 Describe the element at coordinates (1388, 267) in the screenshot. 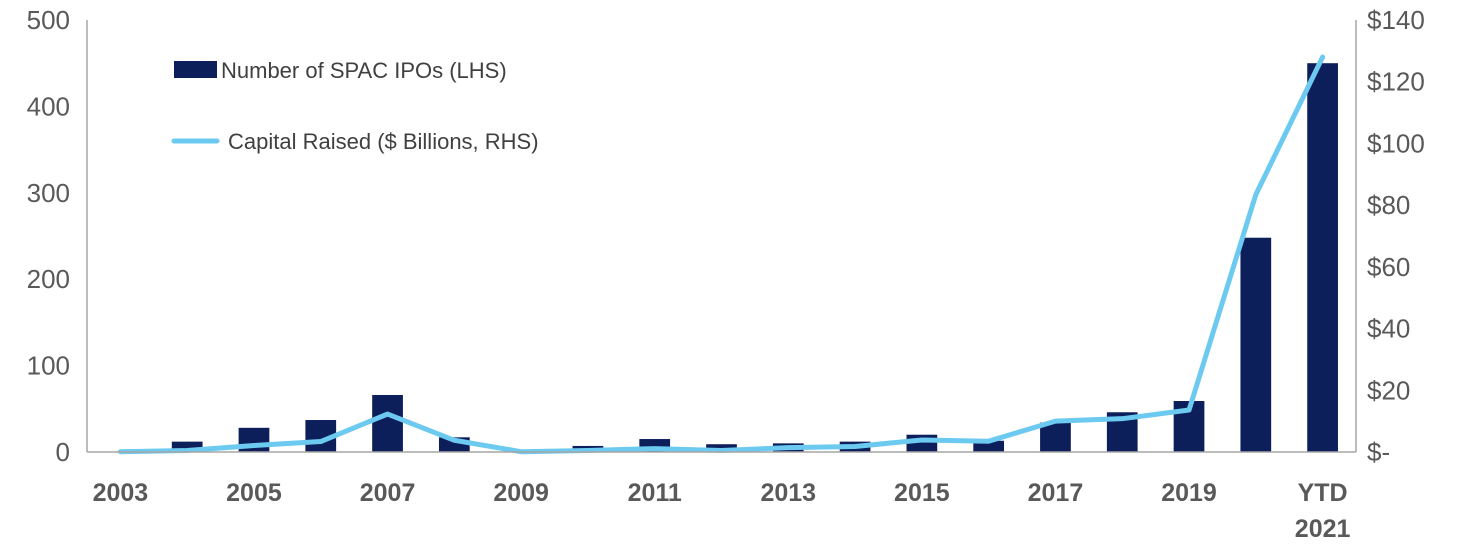

I see `right-tick-label: $60` at that location.